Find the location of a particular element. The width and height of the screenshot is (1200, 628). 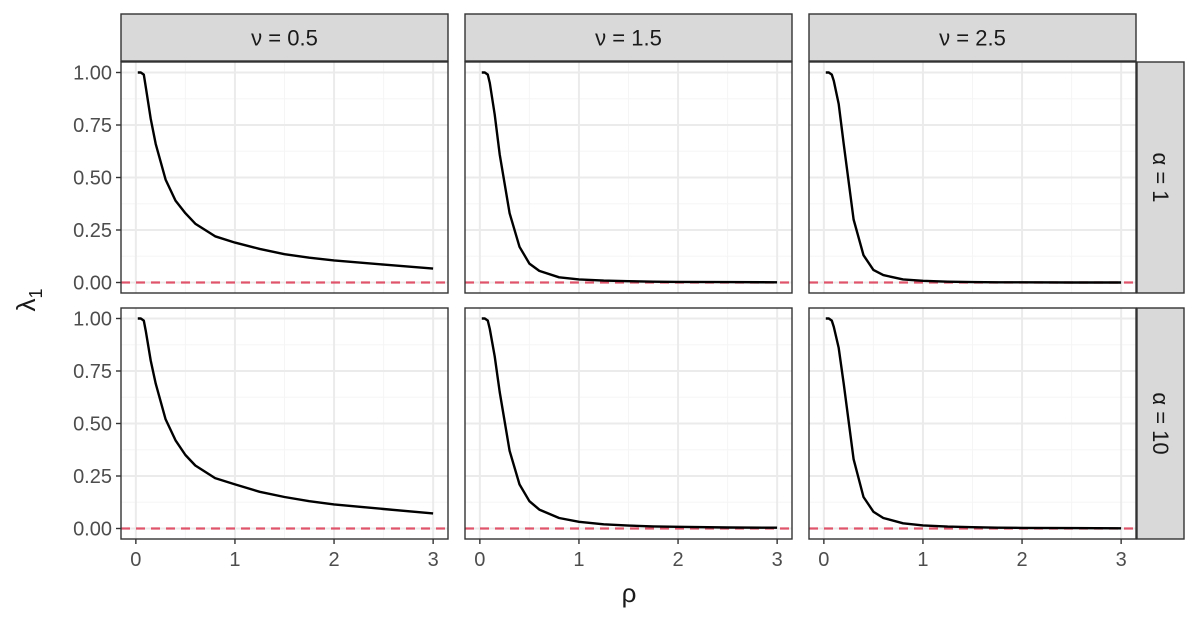

column-strip-label: ν = 1.5 is located at coordinates (628, 38).